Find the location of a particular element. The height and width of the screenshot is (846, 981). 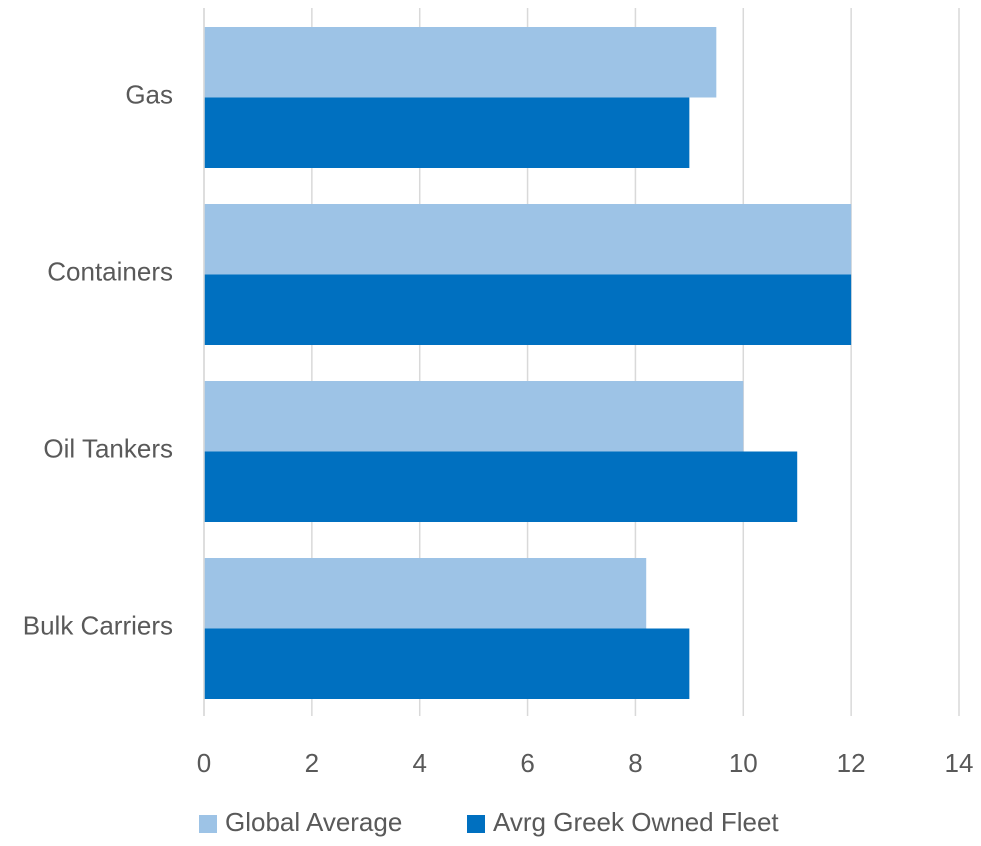

bar-gas-global-average is located at coordinates (460, 62).